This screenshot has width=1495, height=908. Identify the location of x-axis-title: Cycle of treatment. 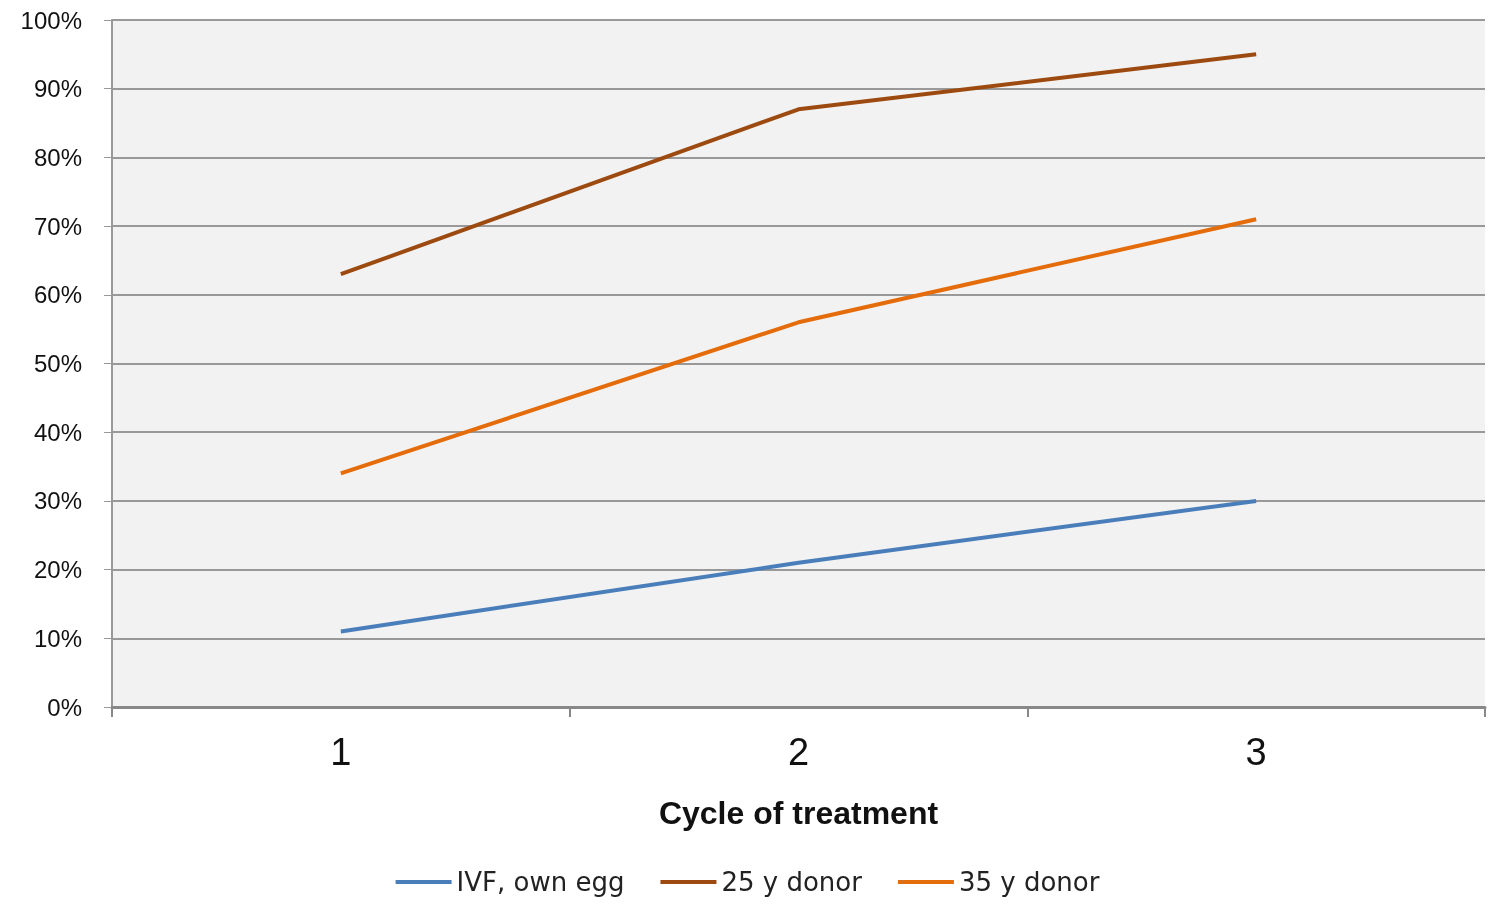
(798, 813).